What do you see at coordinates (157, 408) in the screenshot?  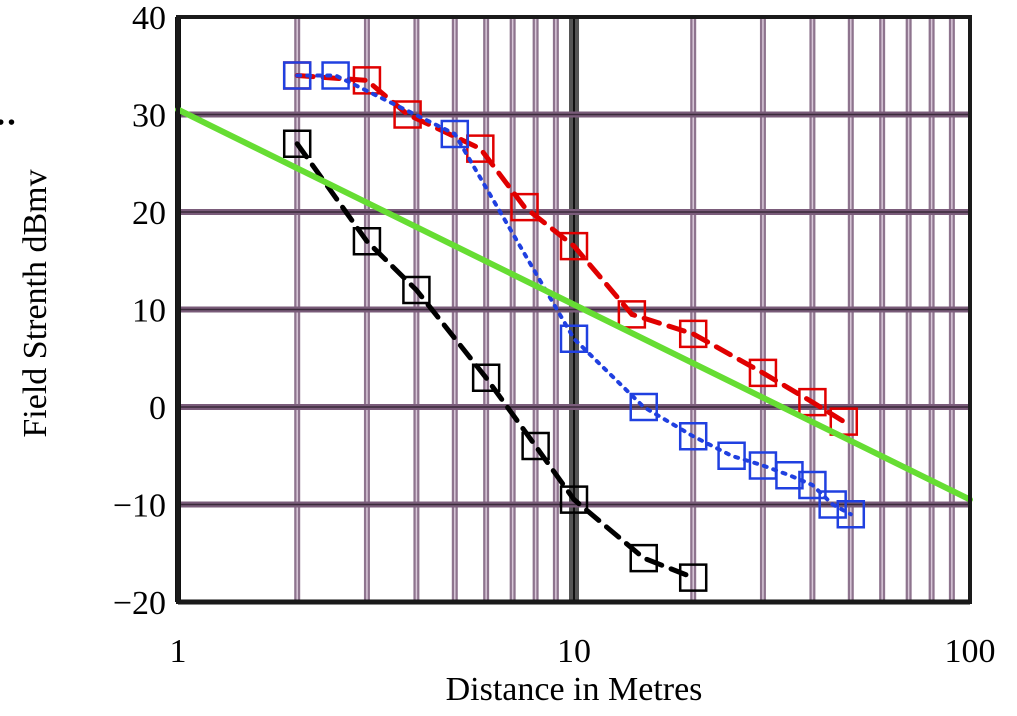 I see `y-tick-label: 0` at bounding box center [157, 408].